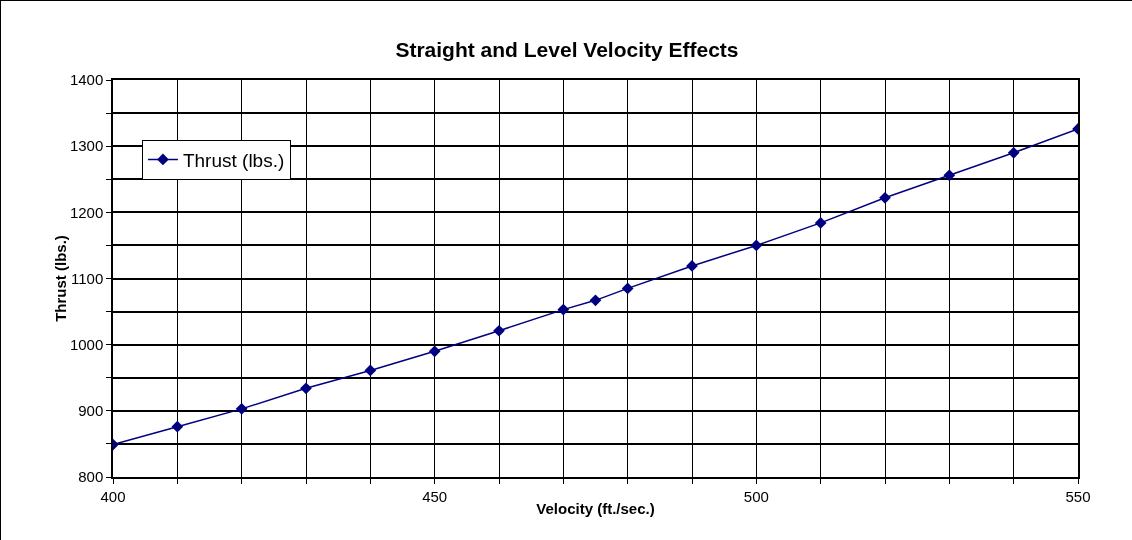  Describe the element at coordinates (60, 278) in the screenshot. I see `y-axis-title: Thrust (lbs.)` at that location.